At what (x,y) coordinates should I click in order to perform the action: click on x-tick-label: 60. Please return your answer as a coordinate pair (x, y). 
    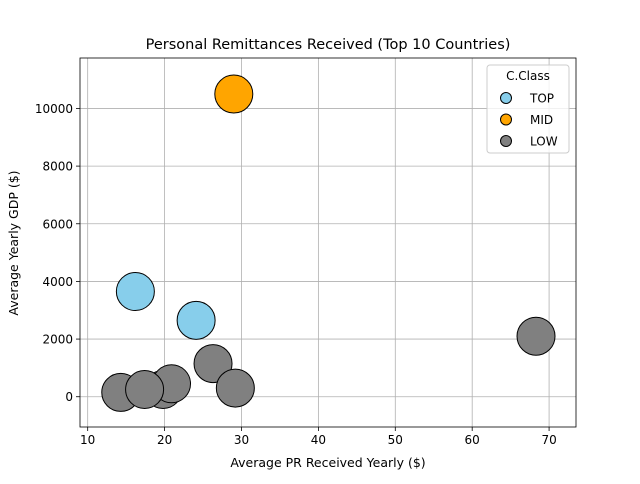
    Looking at the image, I should click on (472, 440).